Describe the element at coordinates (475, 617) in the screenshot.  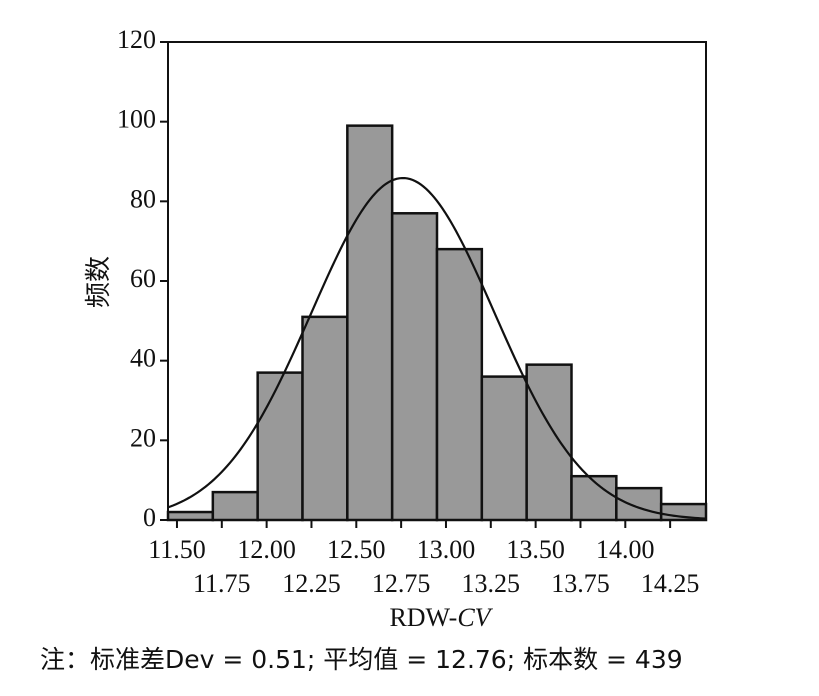
I see `x-axis-label-italic: CV` at that location.